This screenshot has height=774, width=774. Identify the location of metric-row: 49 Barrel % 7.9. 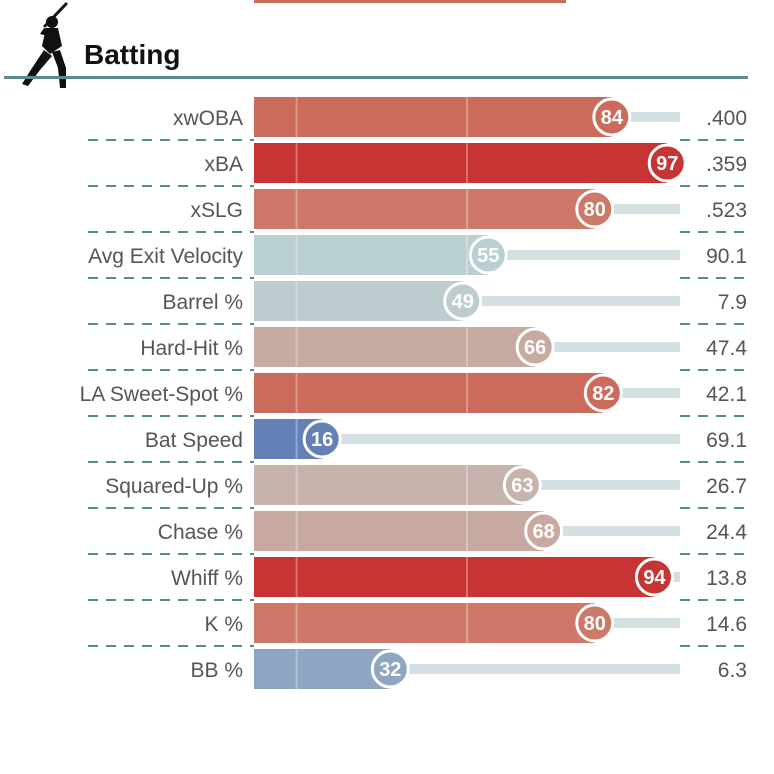
(418, 303).